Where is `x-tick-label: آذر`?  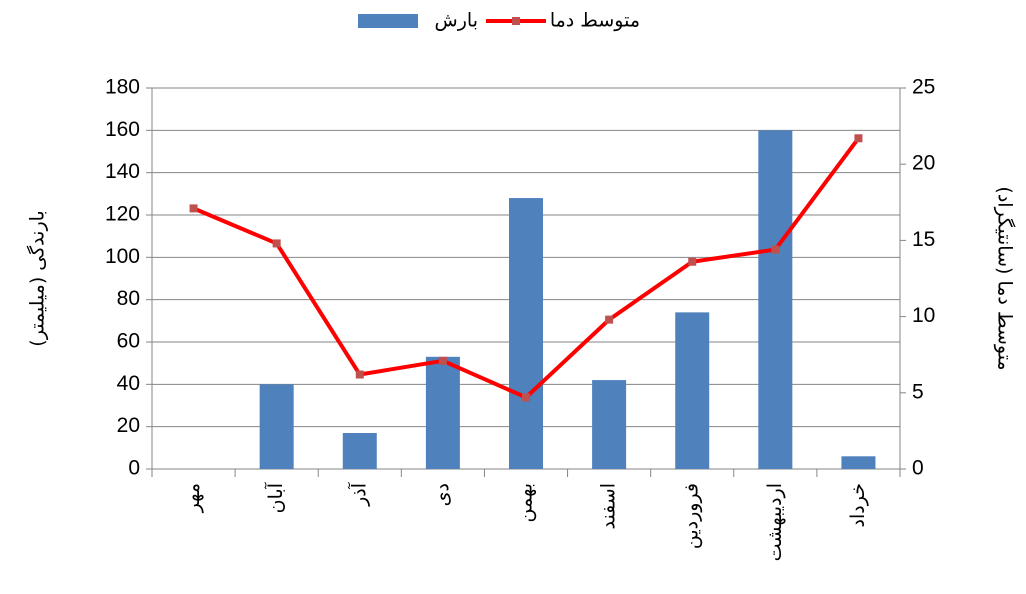 x-tick-label: آذر is located at coordinates (358, 494).